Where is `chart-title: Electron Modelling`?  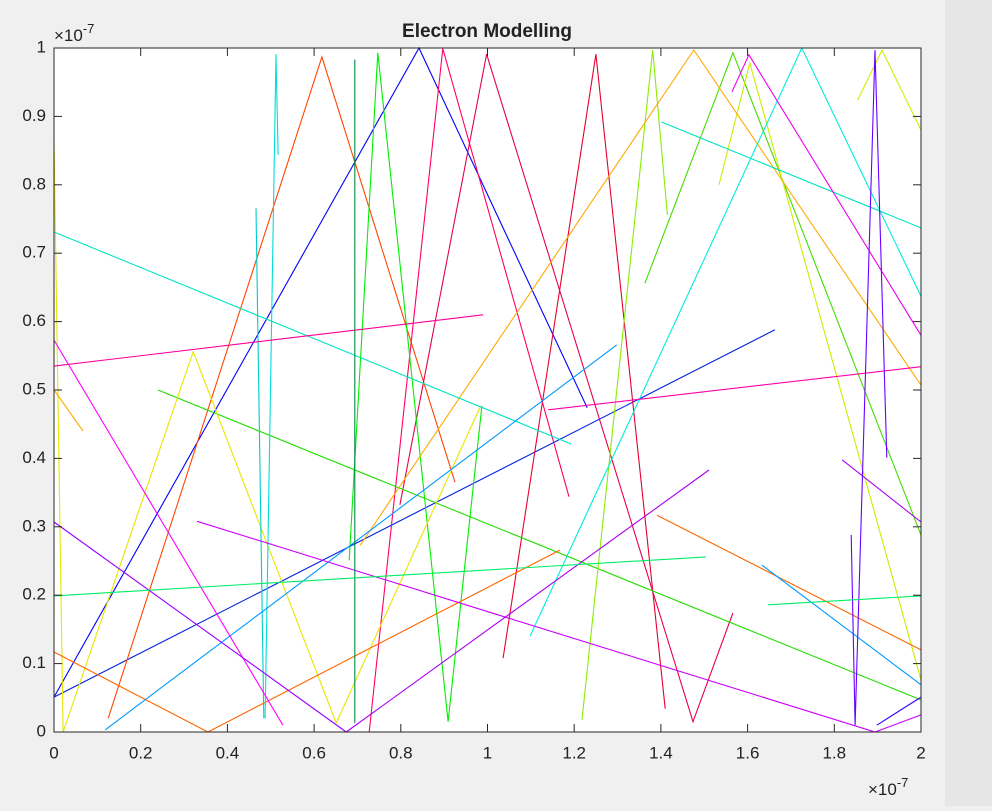
chart-title: Electron Modelling is located at coordinates (487, 31).